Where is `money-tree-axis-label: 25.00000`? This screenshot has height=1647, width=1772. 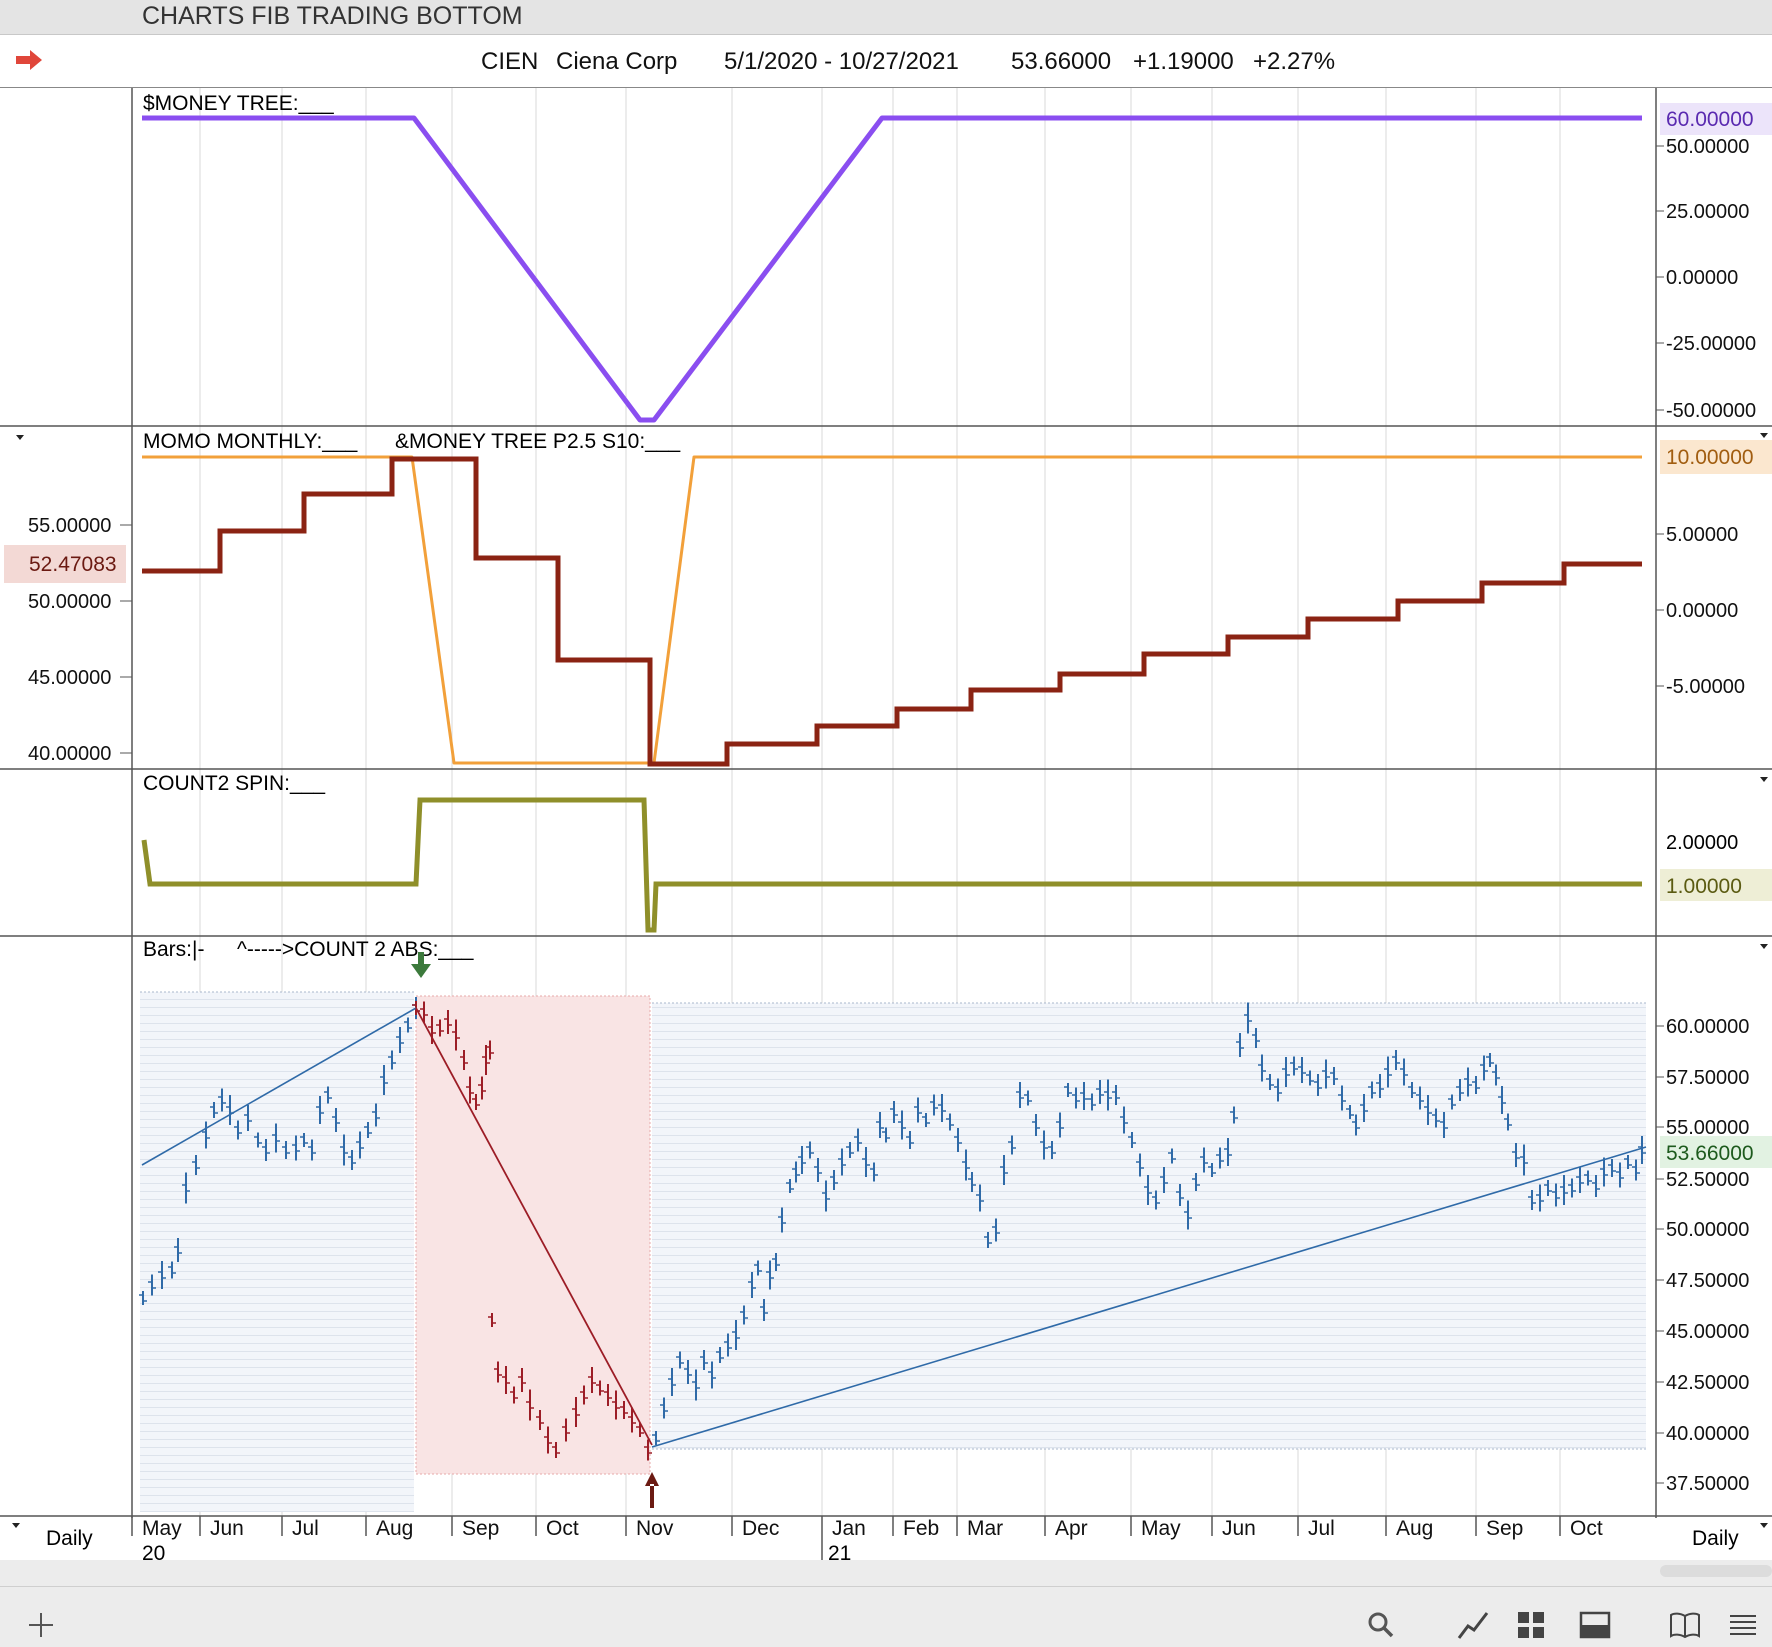
money-tree-axis-label: 25.00000 is located at coordinates (1707, 212).